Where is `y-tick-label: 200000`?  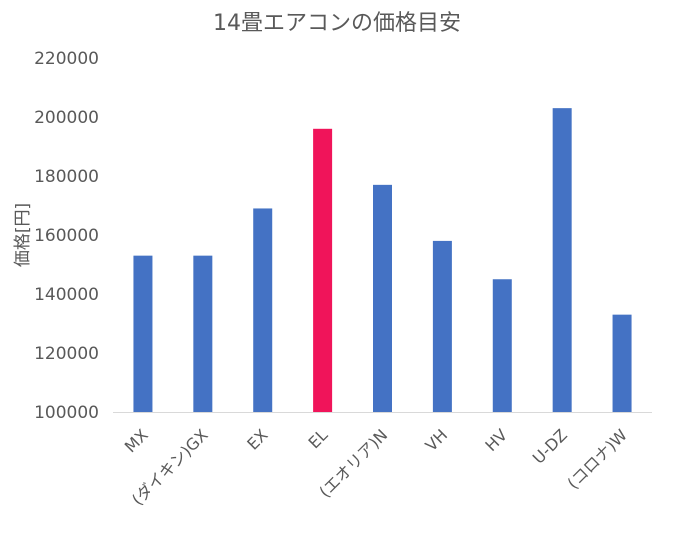
y-tick-label: 200000 is located at coordinates (66, 118).